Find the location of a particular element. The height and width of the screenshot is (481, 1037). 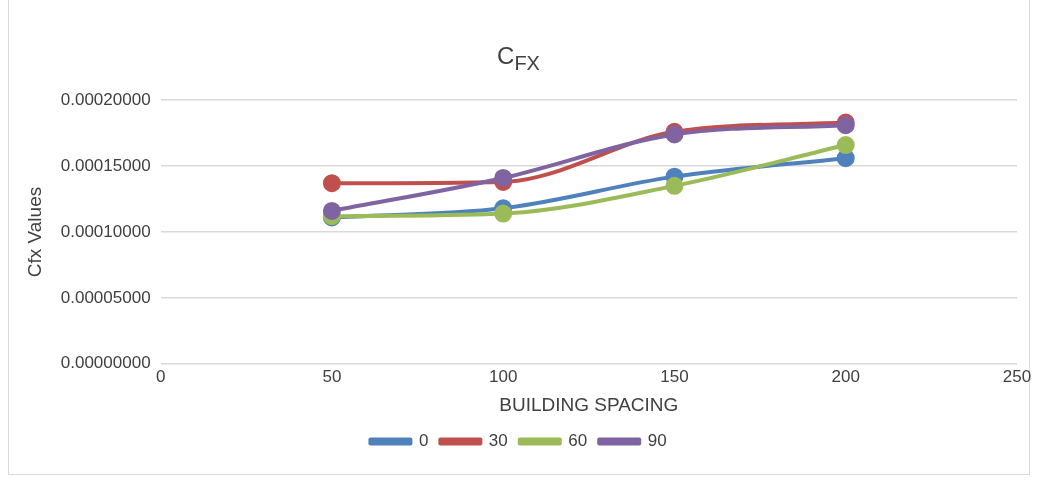

chart-title: C$_{FX}$ is located at coordinates (518, 58).